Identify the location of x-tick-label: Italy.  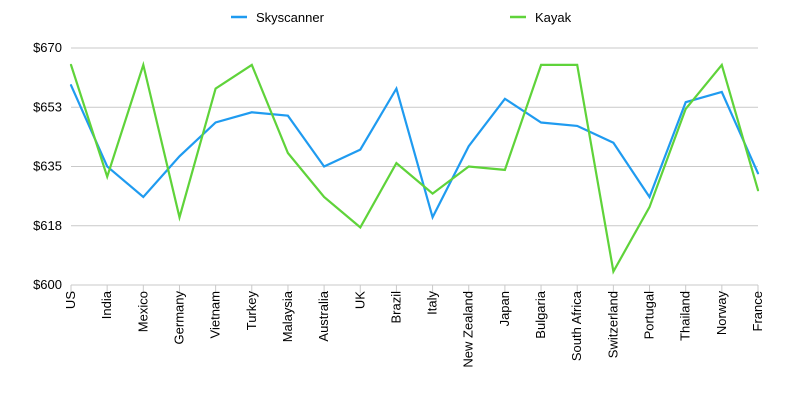
(432, 303).